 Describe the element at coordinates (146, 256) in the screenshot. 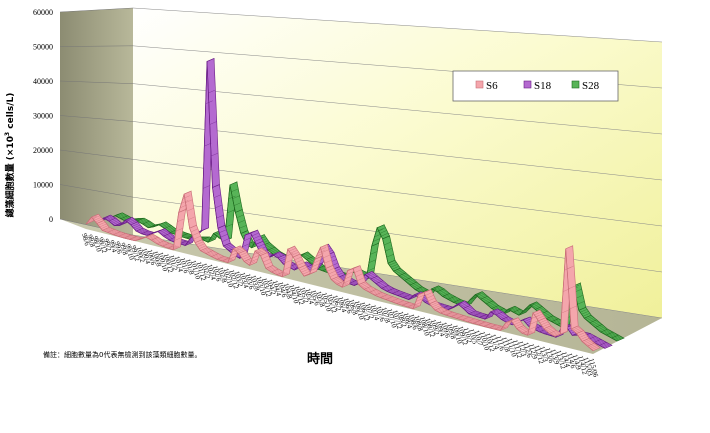

I see `x-tick-label: 100/4` at that location.